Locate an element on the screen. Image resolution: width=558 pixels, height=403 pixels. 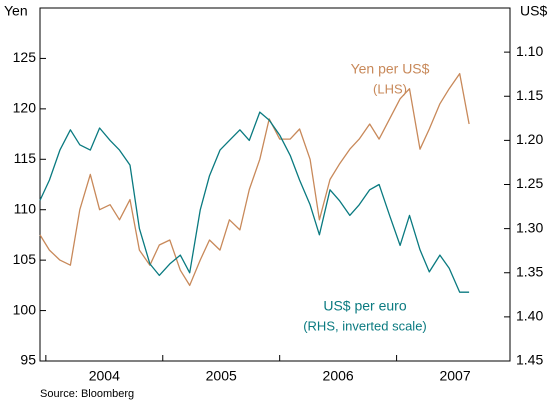
y2-tick-label: 1.10 is located at coordinates (529, 51).